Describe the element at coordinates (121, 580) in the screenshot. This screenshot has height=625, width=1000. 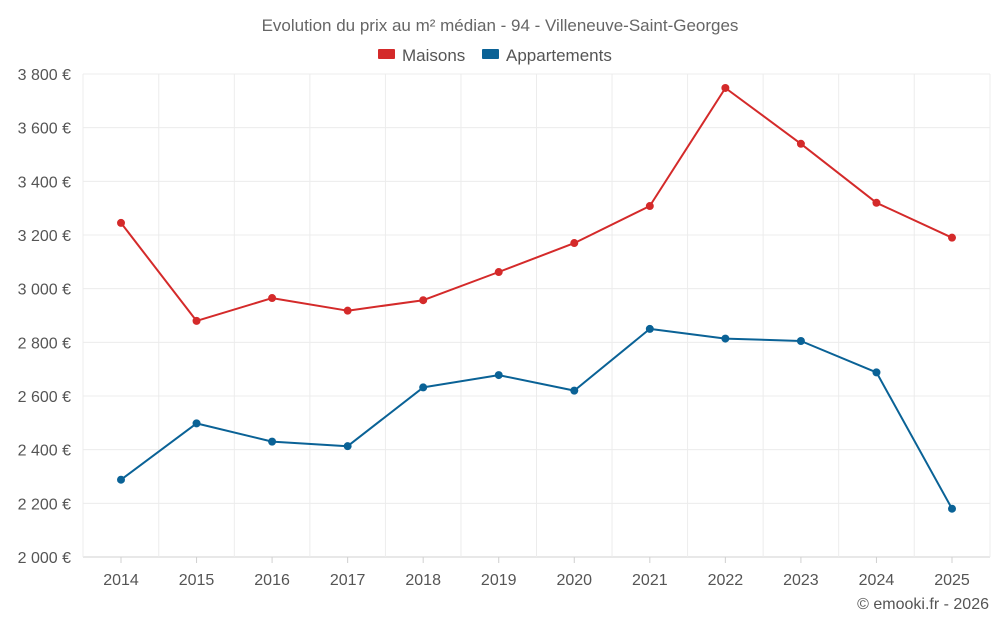
I see `x-tick-label: 2014` at that location.